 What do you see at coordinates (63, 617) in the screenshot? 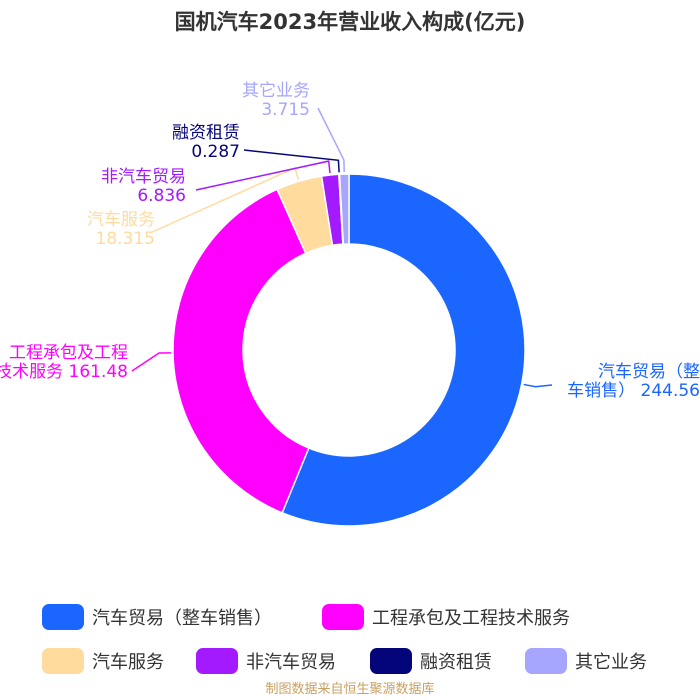
I see `legend-swatch-car-trade` at bounding box center [63, 617].